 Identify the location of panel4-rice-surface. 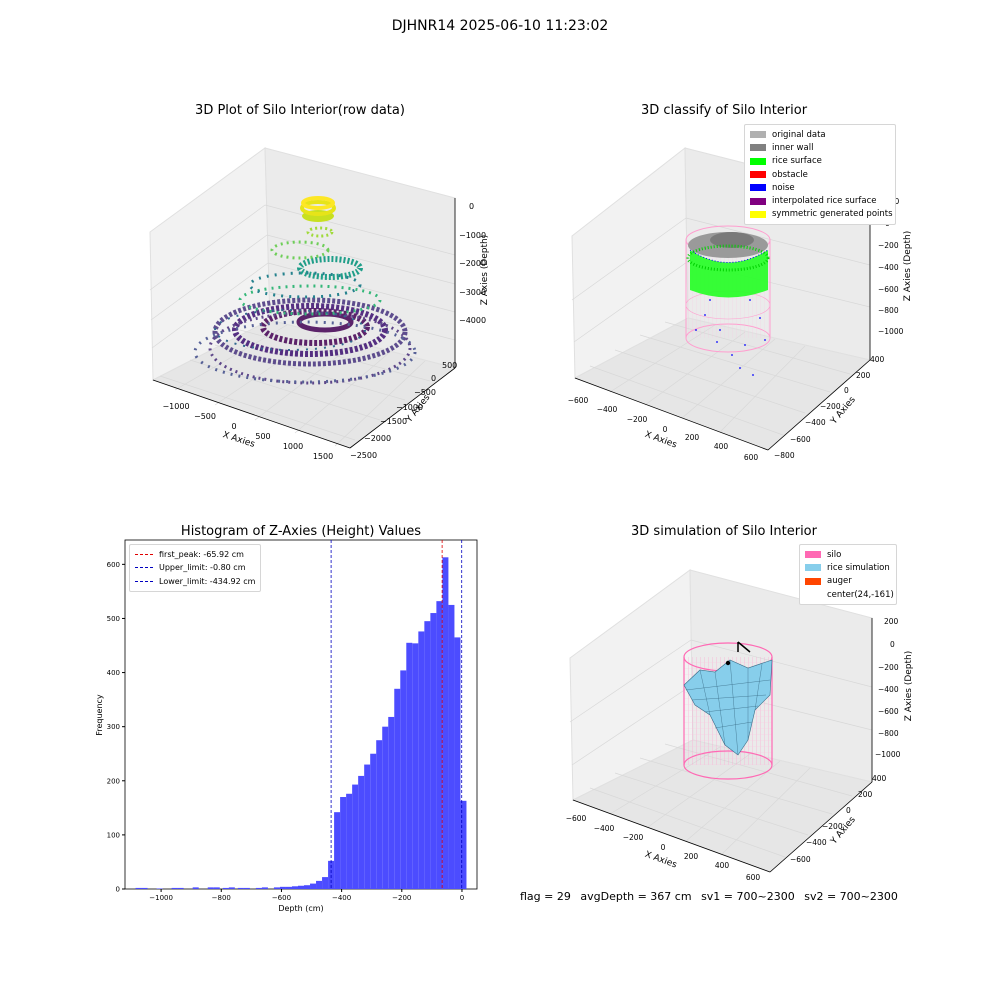
(728, 707).